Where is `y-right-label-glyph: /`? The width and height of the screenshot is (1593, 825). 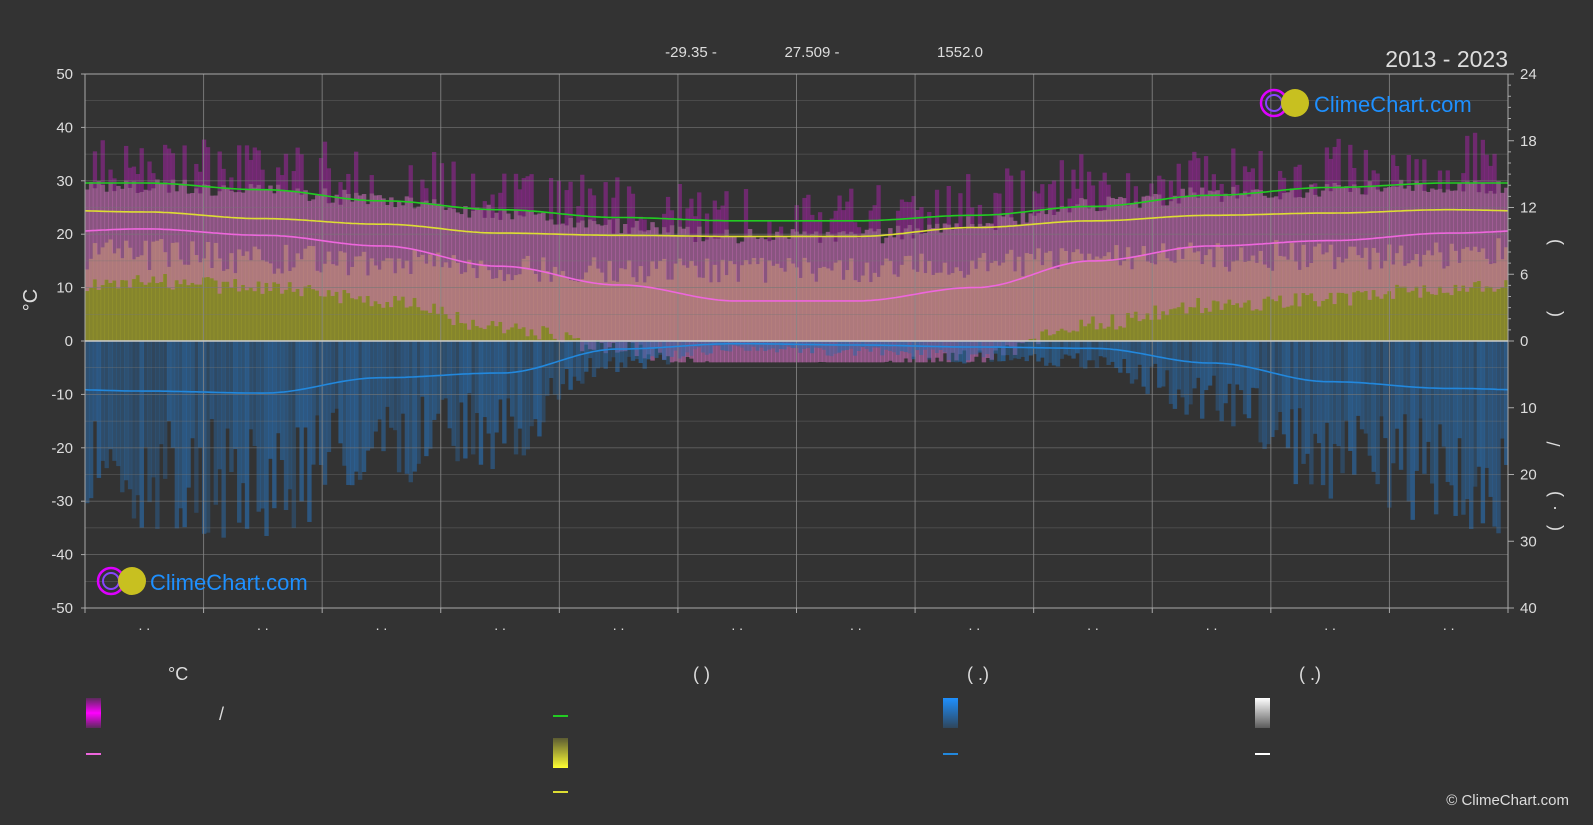
y-right-label-glyph: / is located at coordinates (1554, 443).